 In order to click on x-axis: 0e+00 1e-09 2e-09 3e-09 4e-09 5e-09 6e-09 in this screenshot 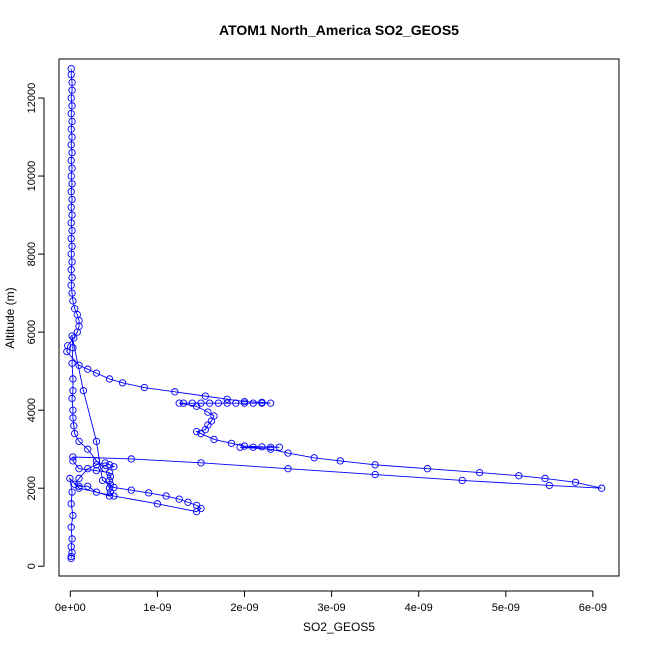, I will do `click(331, 602)`.